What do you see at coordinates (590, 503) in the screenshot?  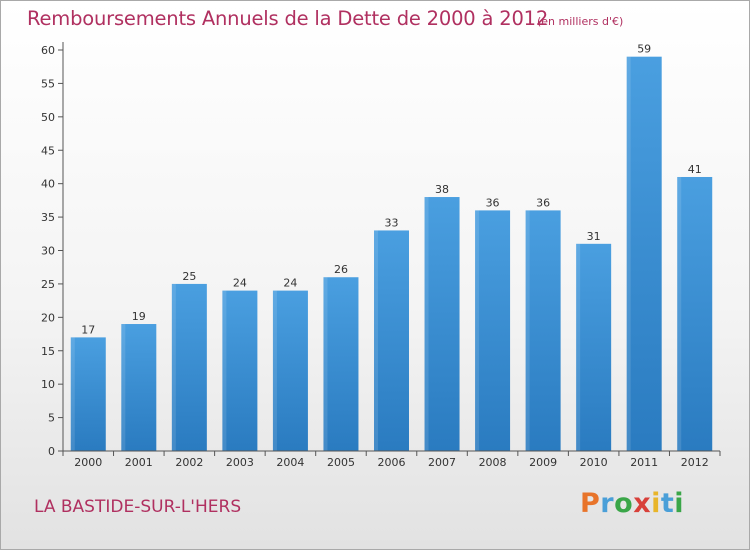 I see `logo-letter: P` at bounding box center [590, 503].